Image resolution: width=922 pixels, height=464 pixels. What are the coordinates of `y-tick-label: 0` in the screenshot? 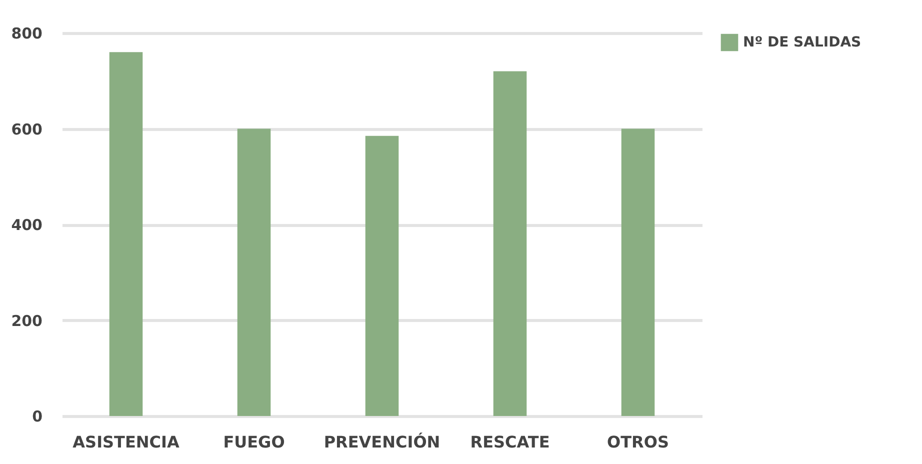 It's located at (37, 417).